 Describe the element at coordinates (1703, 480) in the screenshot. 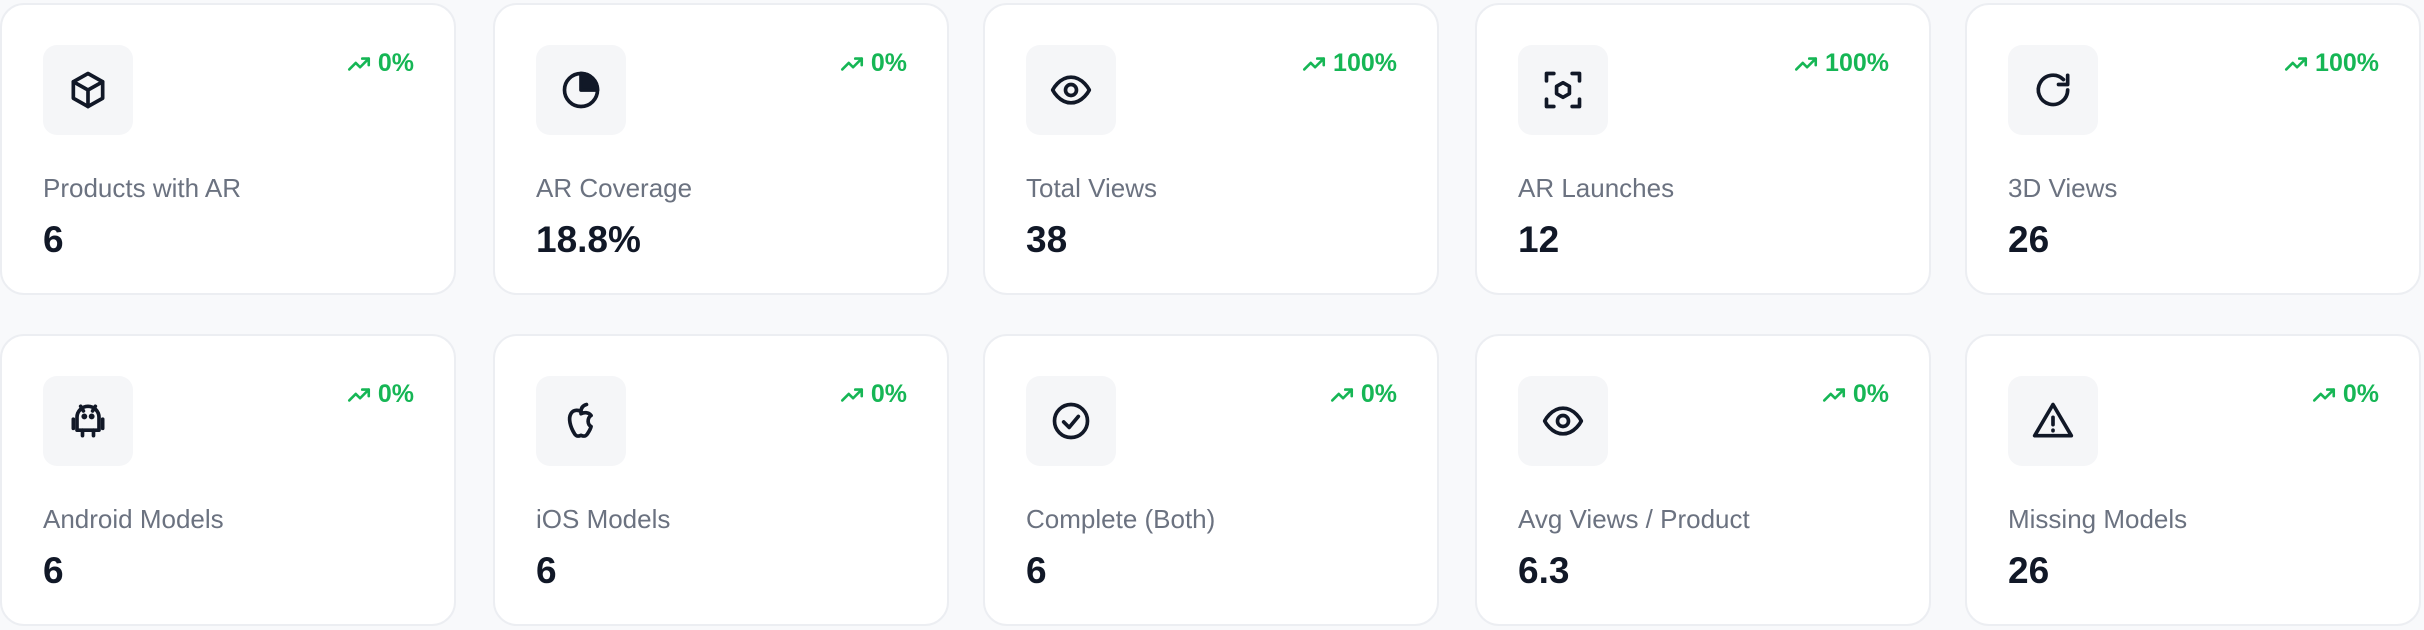

I see `stat-card: 0% Avg Views / Product 6.3` at that location.